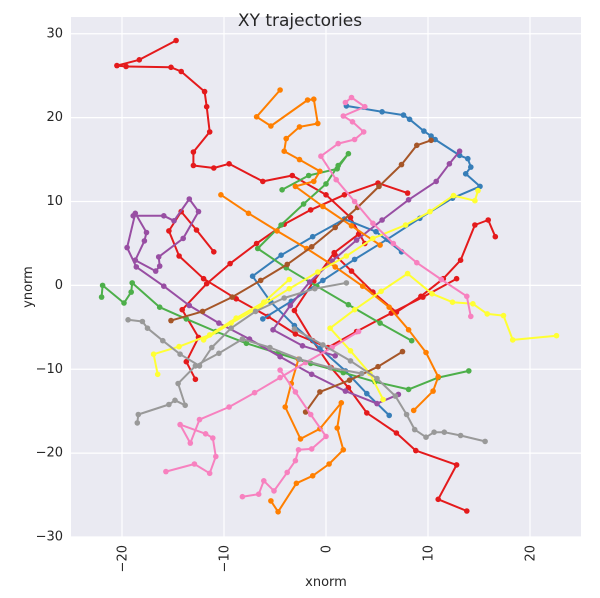 The height and width of the screenshot is (598, 600). Describe the element at coordinates (54, 201) in the screenshot. I see `y-tick-label: 10` at that location.